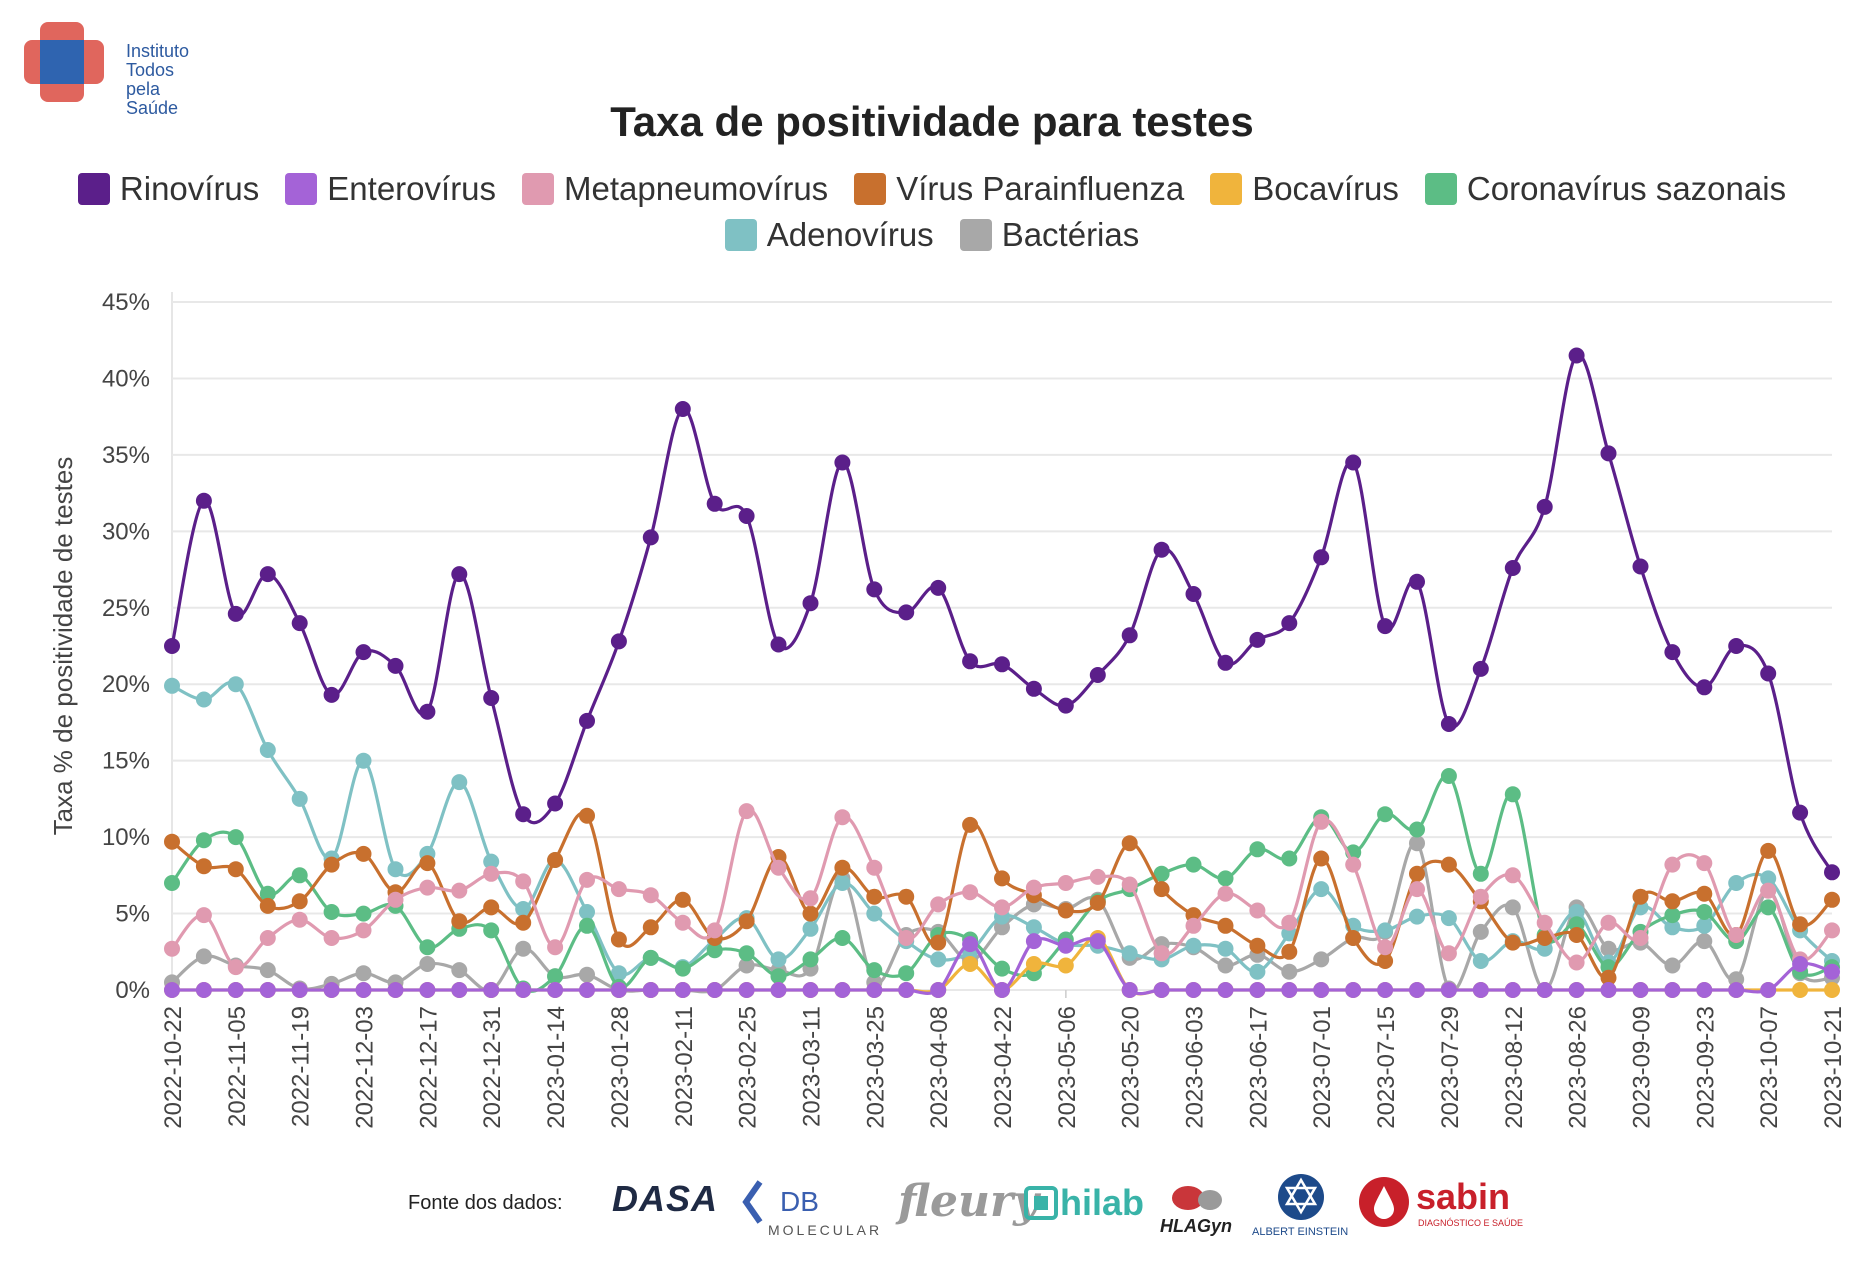 This screenshot has height=1268, width=1864. What do you see at coordinates (850, 234) in the screenshot?
I see `legend-label: Adenovírus` at bounding box center [850, 234].